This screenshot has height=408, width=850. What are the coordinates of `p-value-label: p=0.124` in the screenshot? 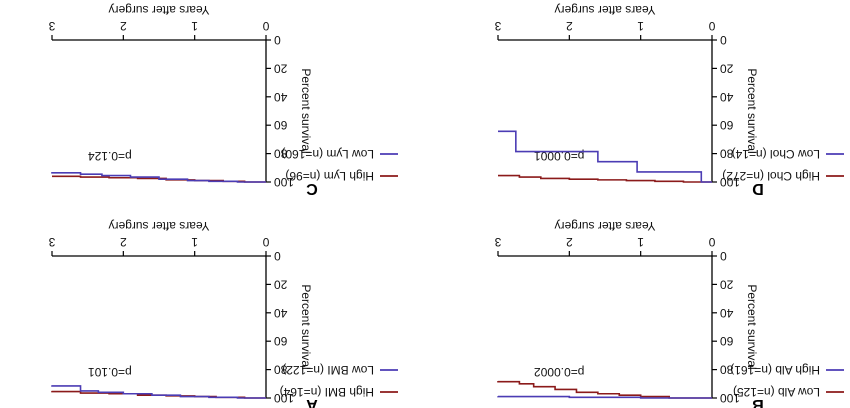 It's located at (110, 156).